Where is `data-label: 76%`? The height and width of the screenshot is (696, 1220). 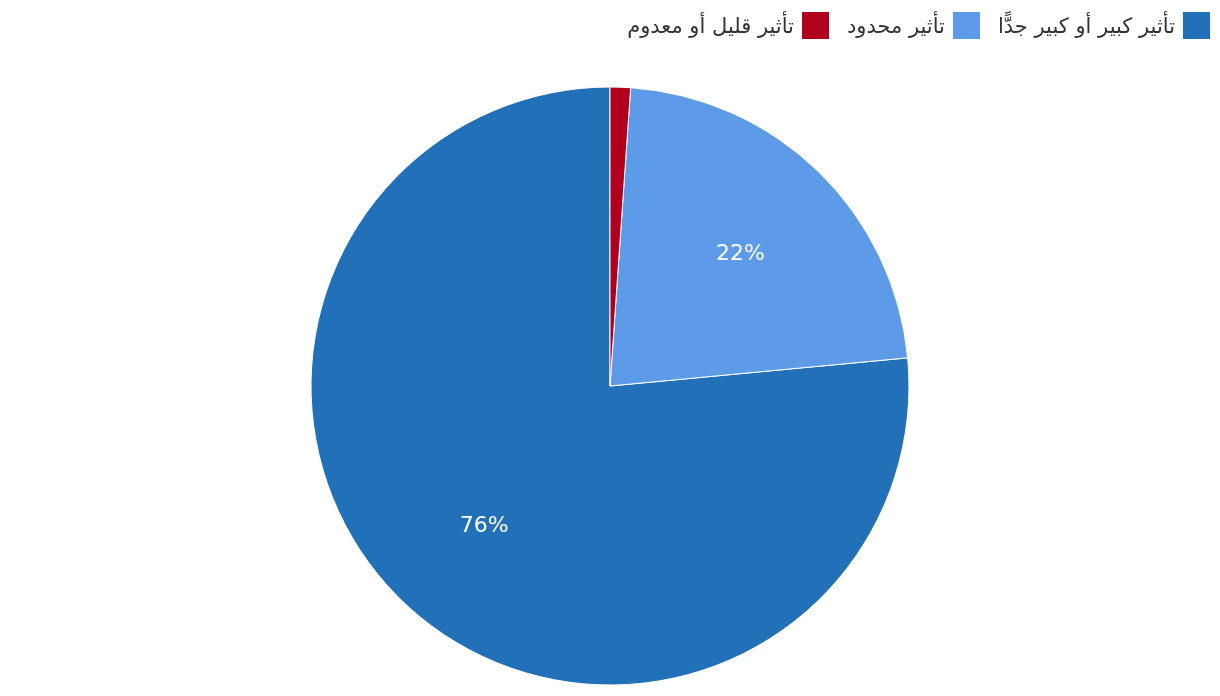 data-label: 76% is located at coordinates (484, 524).